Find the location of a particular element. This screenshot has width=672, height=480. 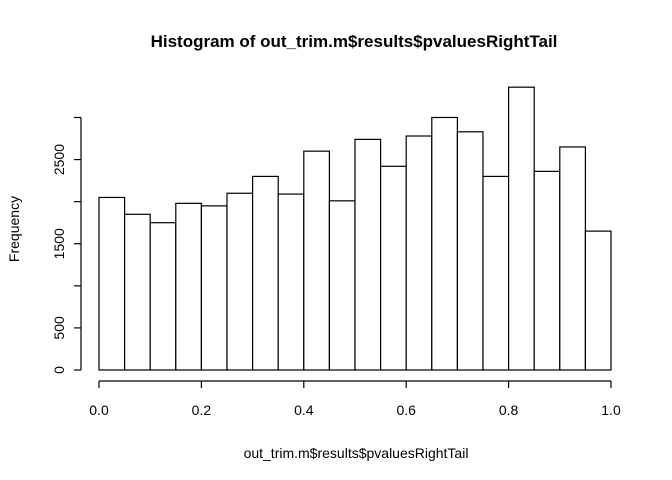

x-tick-label: 0.4 is located at coordinates (304, 410).